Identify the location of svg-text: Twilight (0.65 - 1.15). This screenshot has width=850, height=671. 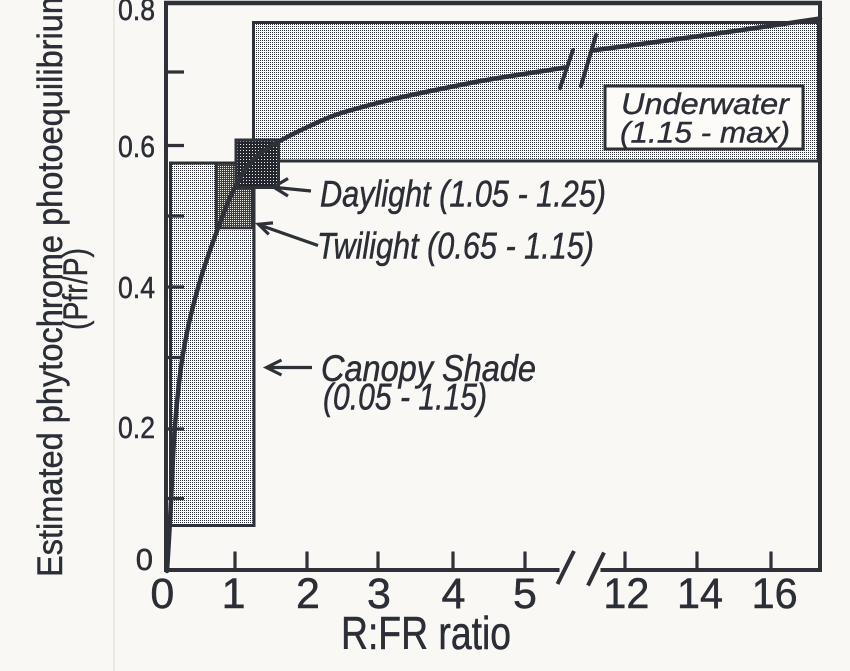
(455, 246).